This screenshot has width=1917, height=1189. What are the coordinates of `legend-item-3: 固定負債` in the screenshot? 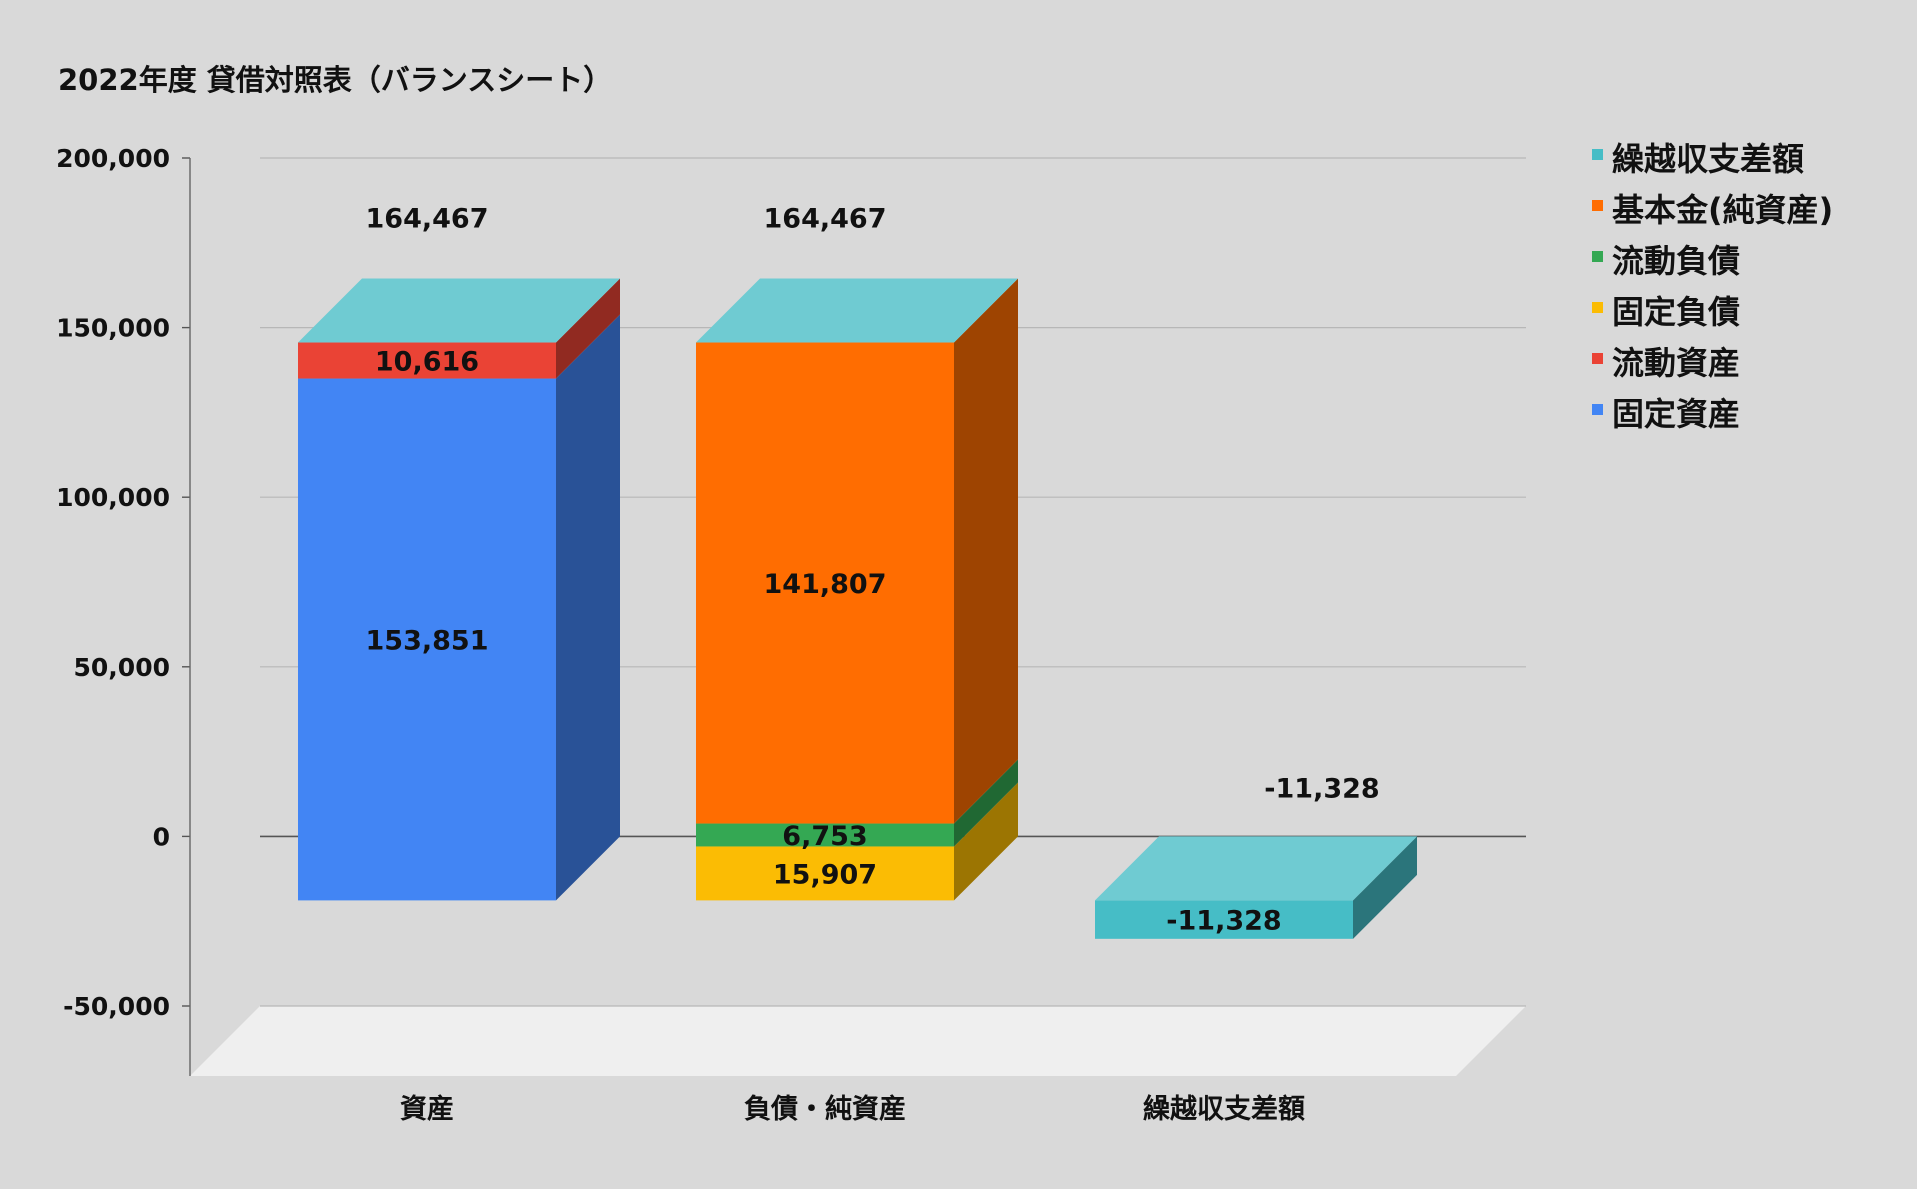 It's located at (1666, 312).